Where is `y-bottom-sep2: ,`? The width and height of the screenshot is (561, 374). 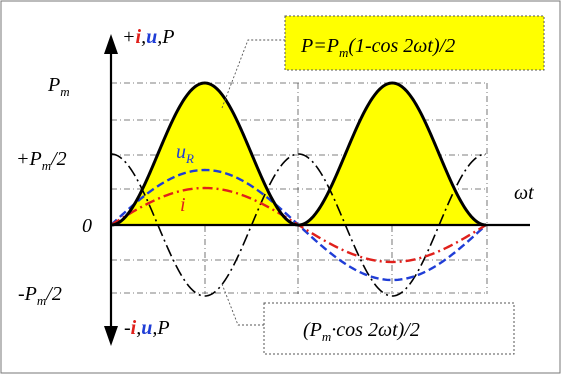
y-bottom-sep2: , is located at coordinates (154, 328).